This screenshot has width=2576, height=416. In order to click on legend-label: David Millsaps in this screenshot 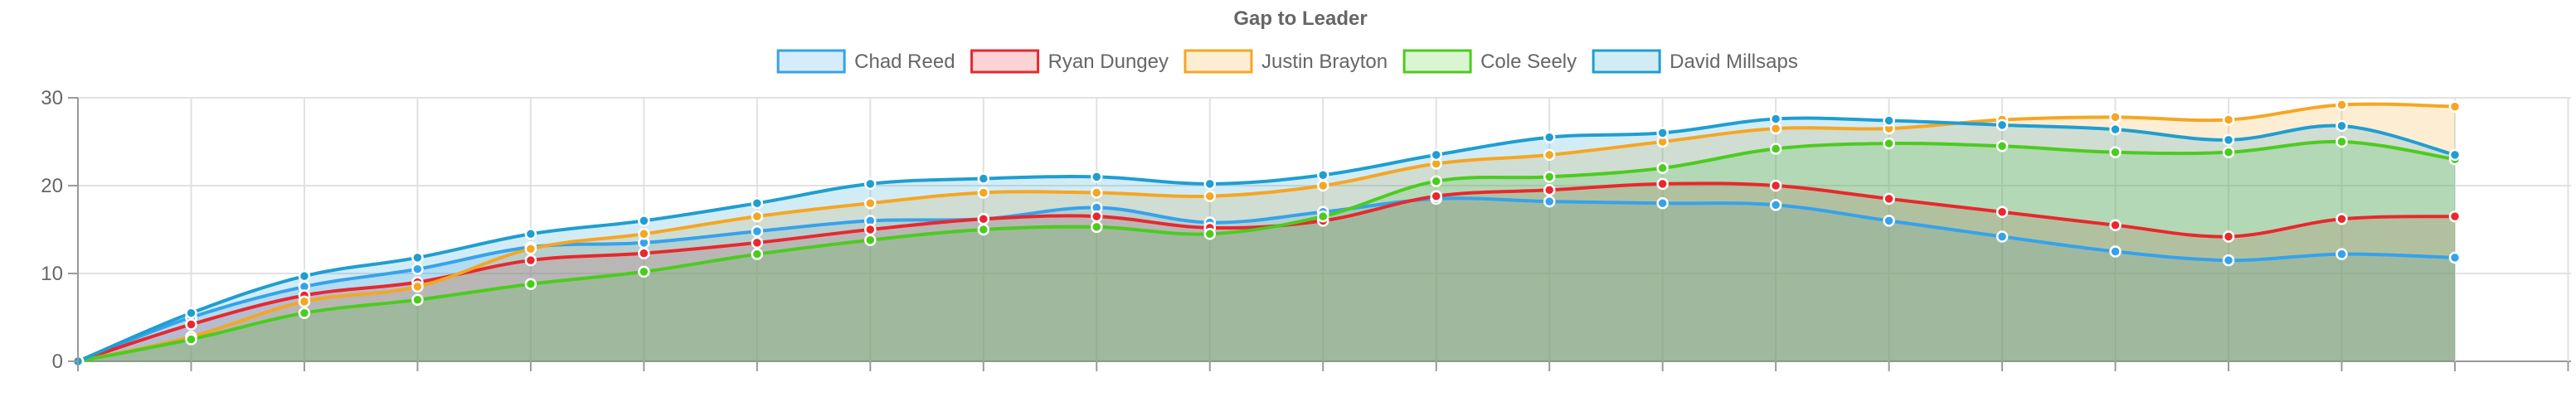, I will do `click(1734, 62)`.